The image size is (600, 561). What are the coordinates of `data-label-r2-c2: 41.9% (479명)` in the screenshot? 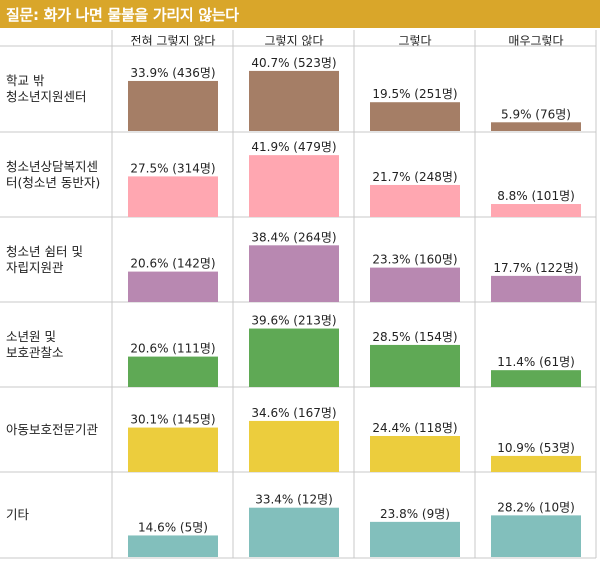 It's located at (293, 147).